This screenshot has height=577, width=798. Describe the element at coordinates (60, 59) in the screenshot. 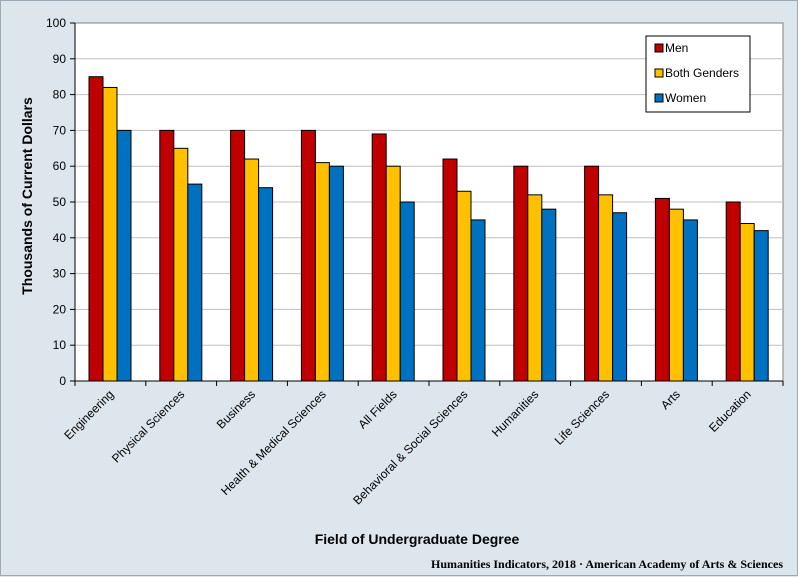

I see `y-tick-label: 90` at that location.